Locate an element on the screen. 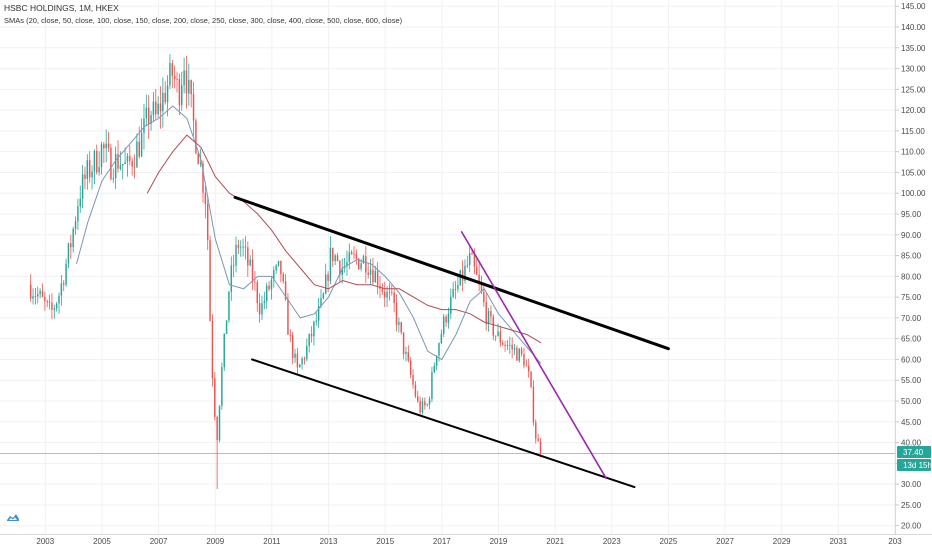 The width and height of the screenshot is (932, 550). purple-trendline is located at coordinates (533, 355).